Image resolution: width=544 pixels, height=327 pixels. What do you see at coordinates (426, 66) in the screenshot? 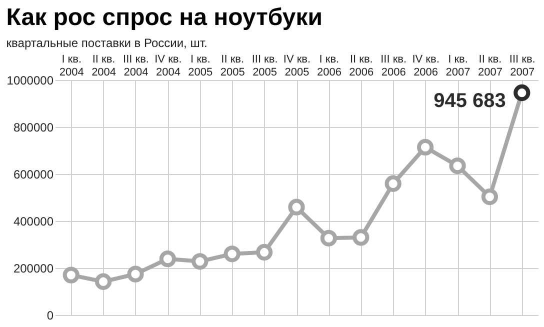
I see `x-tick-label: IV кв. 2006` at bounding box center [426, 66].